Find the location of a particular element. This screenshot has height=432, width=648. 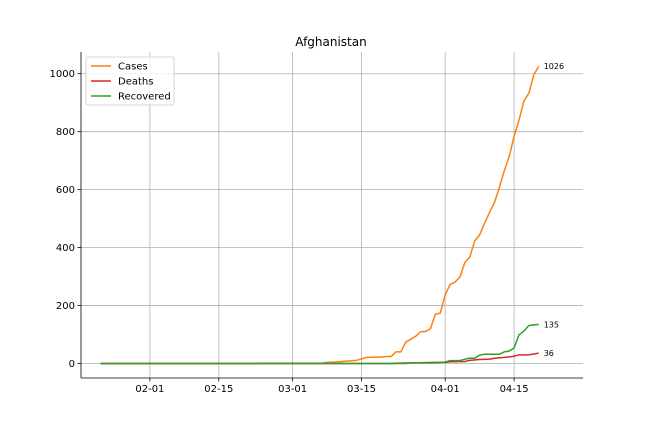

y-tick-label: 200 is located at coordinates (65, 306).